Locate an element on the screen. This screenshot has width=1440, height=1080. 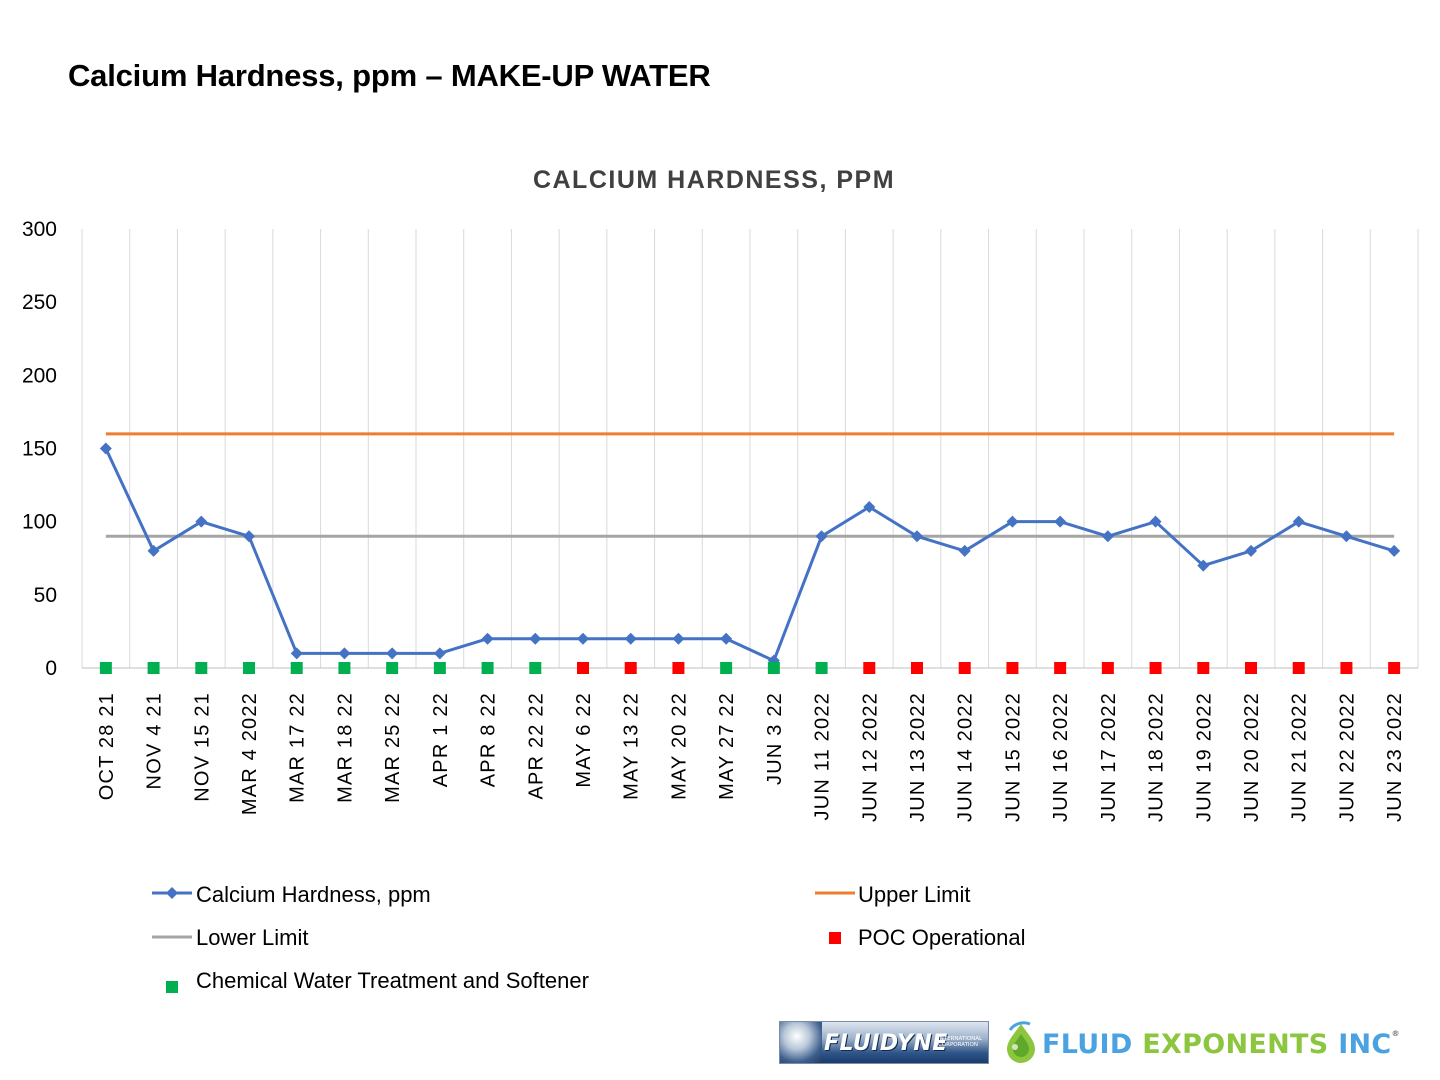
legend-label-lower: Lower Limit is located at coordinates (252, 937).